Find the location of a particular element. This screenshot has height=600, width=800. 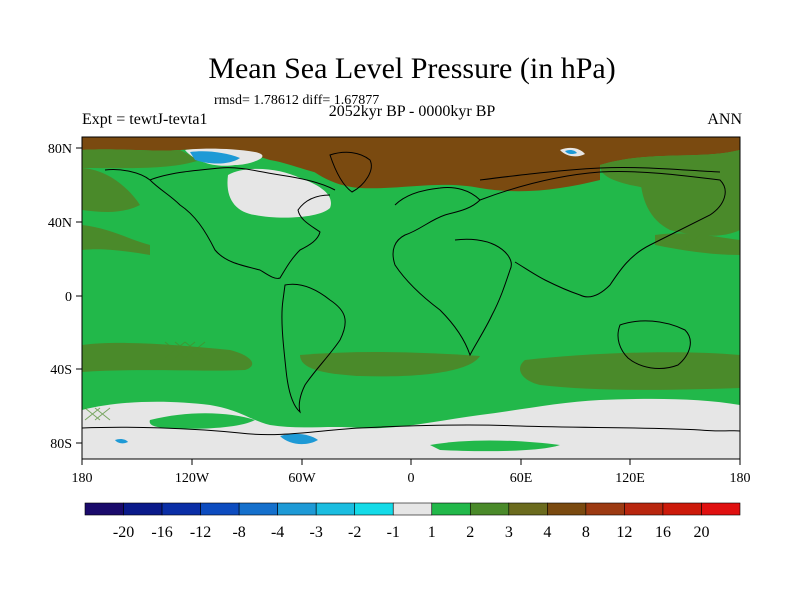

longitude-labels: 180 120W 60W 0 60E 120E 180 is located at coordinates (411, 478).